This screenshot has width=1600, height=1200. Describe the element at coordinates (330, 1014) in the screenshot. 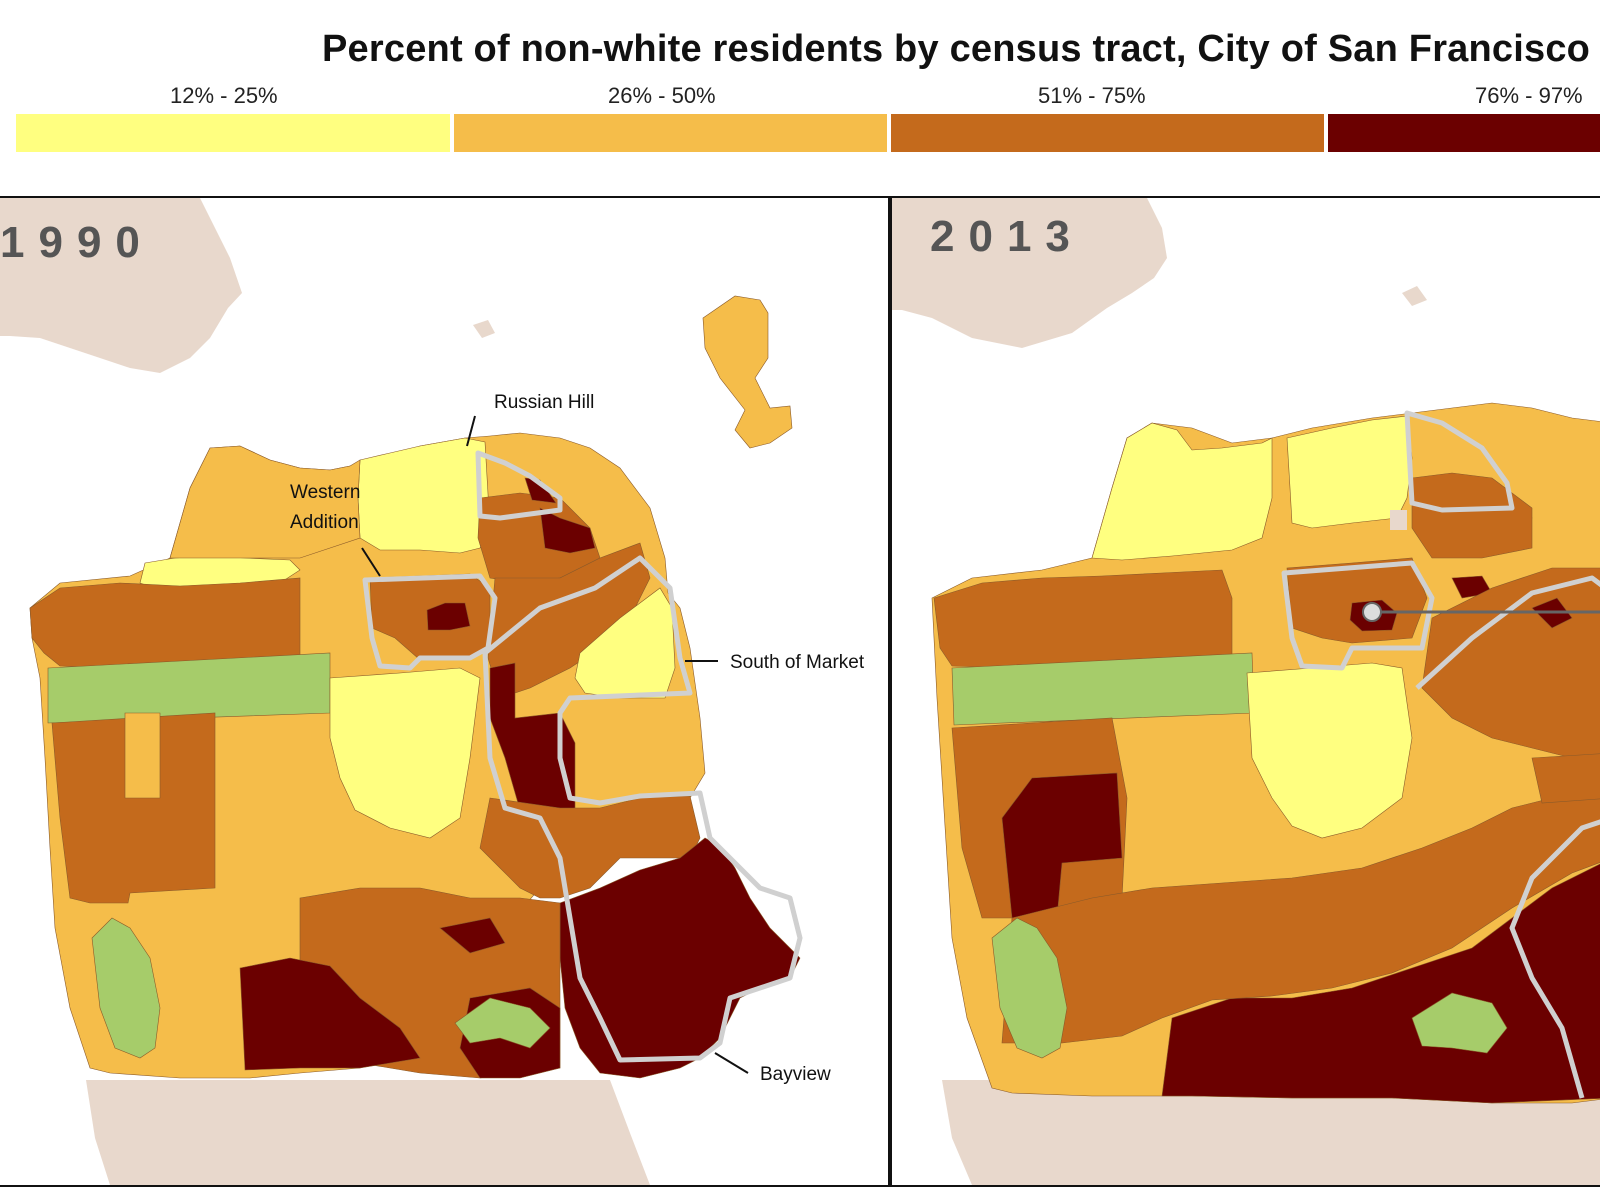

I see `oceanview-dark` at that location.